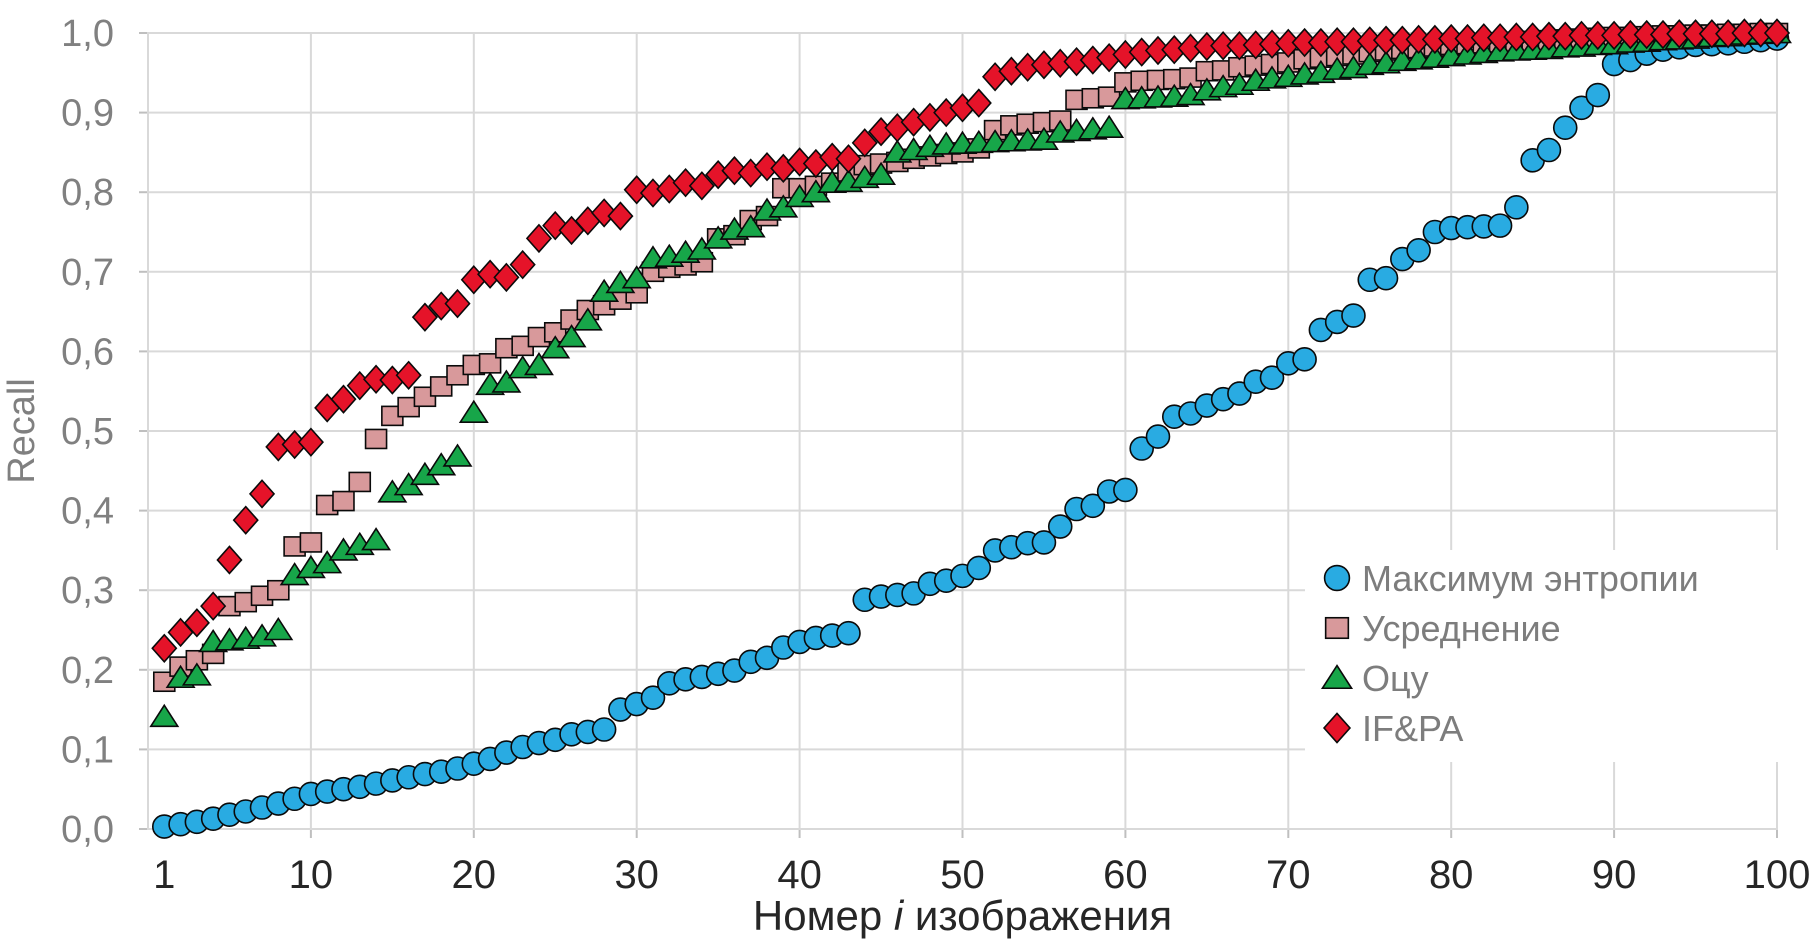 The width and height of the screenshot is (1820, 950). What do you see at coordinates (1461, 628) in the screenshot?
I see `legend-label: Усреднение` at bounding box center [1461, 628].